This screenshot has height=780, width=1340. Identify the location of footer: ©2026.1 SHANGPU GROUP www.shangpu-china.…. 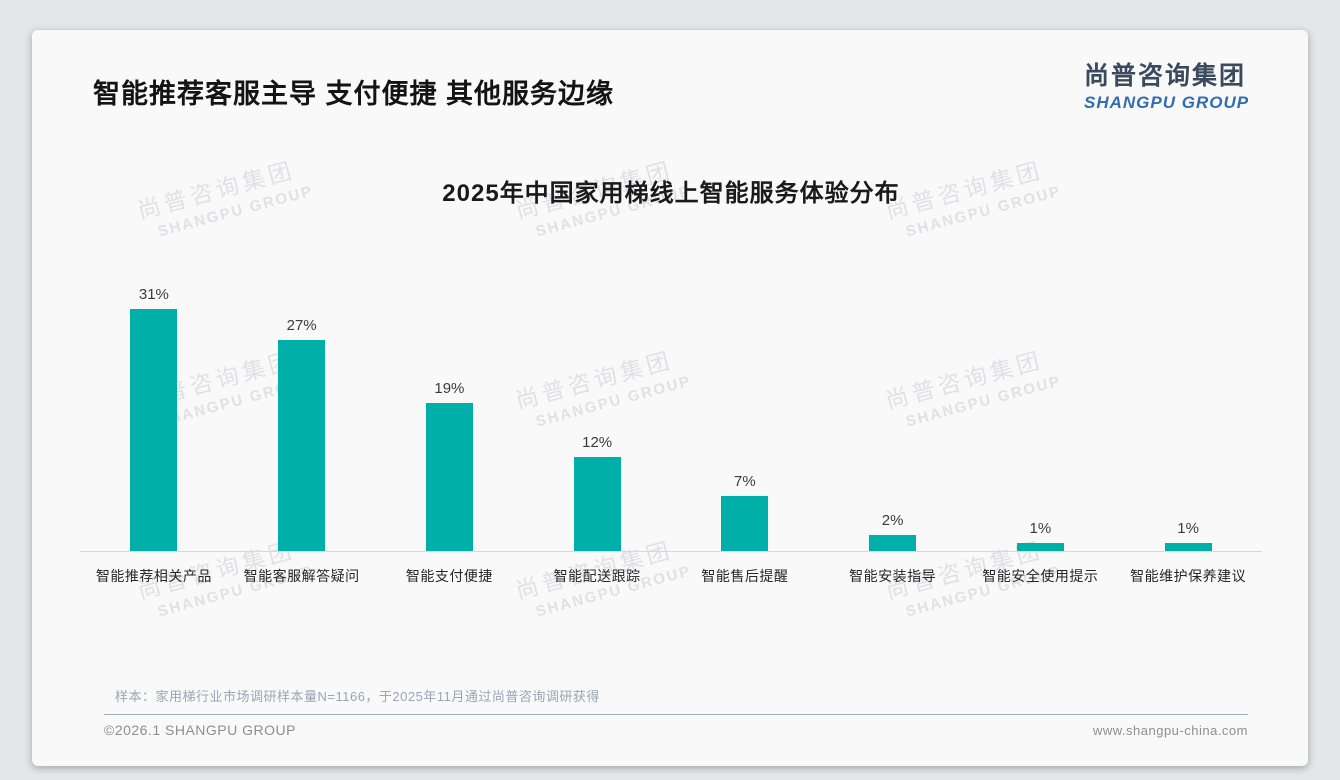
(676, 730).